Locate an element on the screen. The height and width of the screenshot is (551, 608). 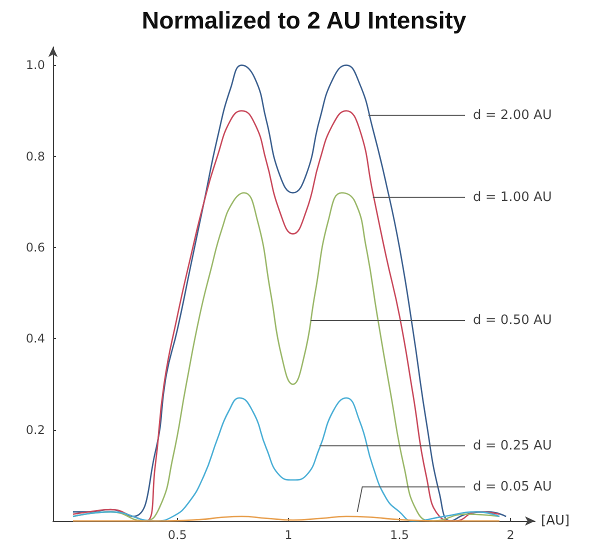
y-tick-label: 0.4 is located at coordinates (35, 339).